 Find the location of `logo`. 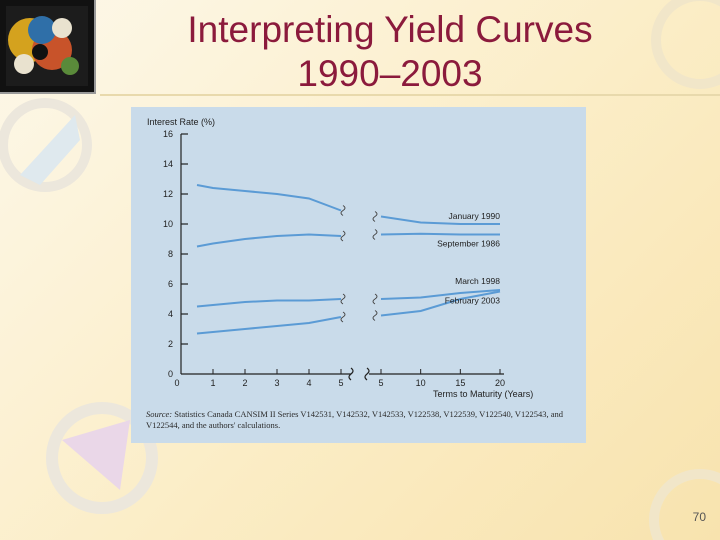

logo is located at coordinates (48, 47).